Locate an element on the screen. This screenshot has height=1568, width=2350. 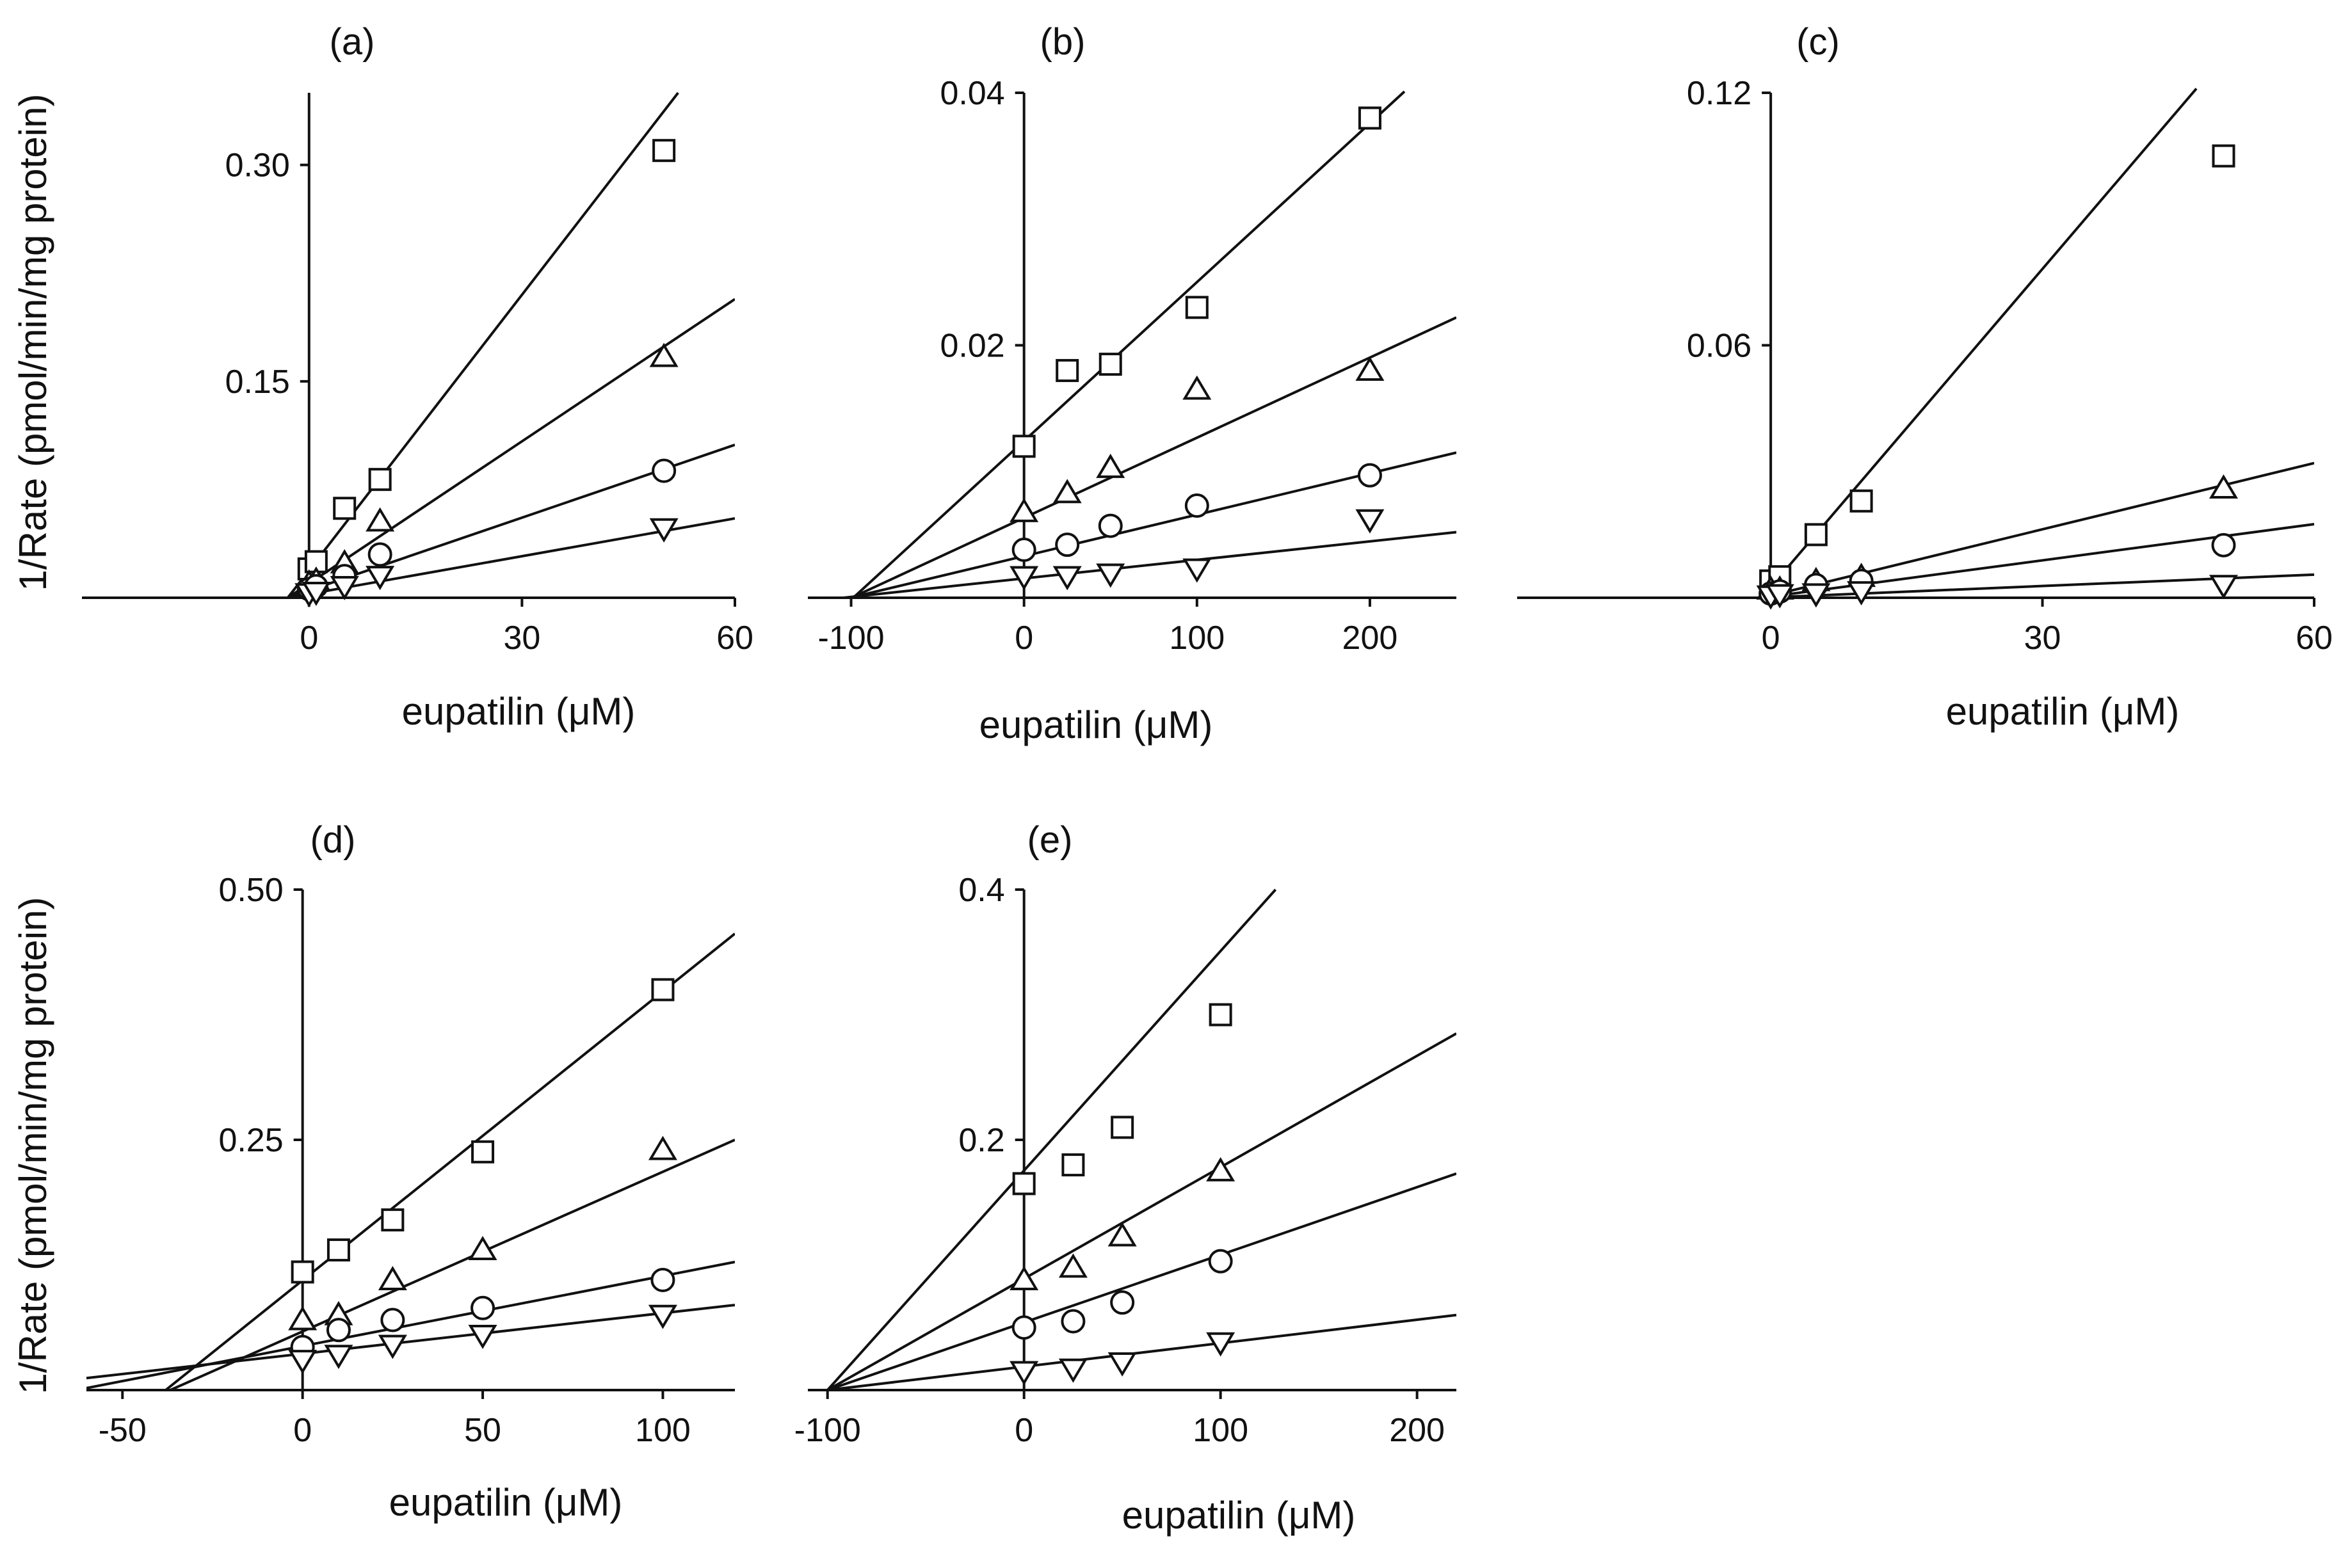
x-tick-label-b: 200 is located at coordinates (1370, 638).